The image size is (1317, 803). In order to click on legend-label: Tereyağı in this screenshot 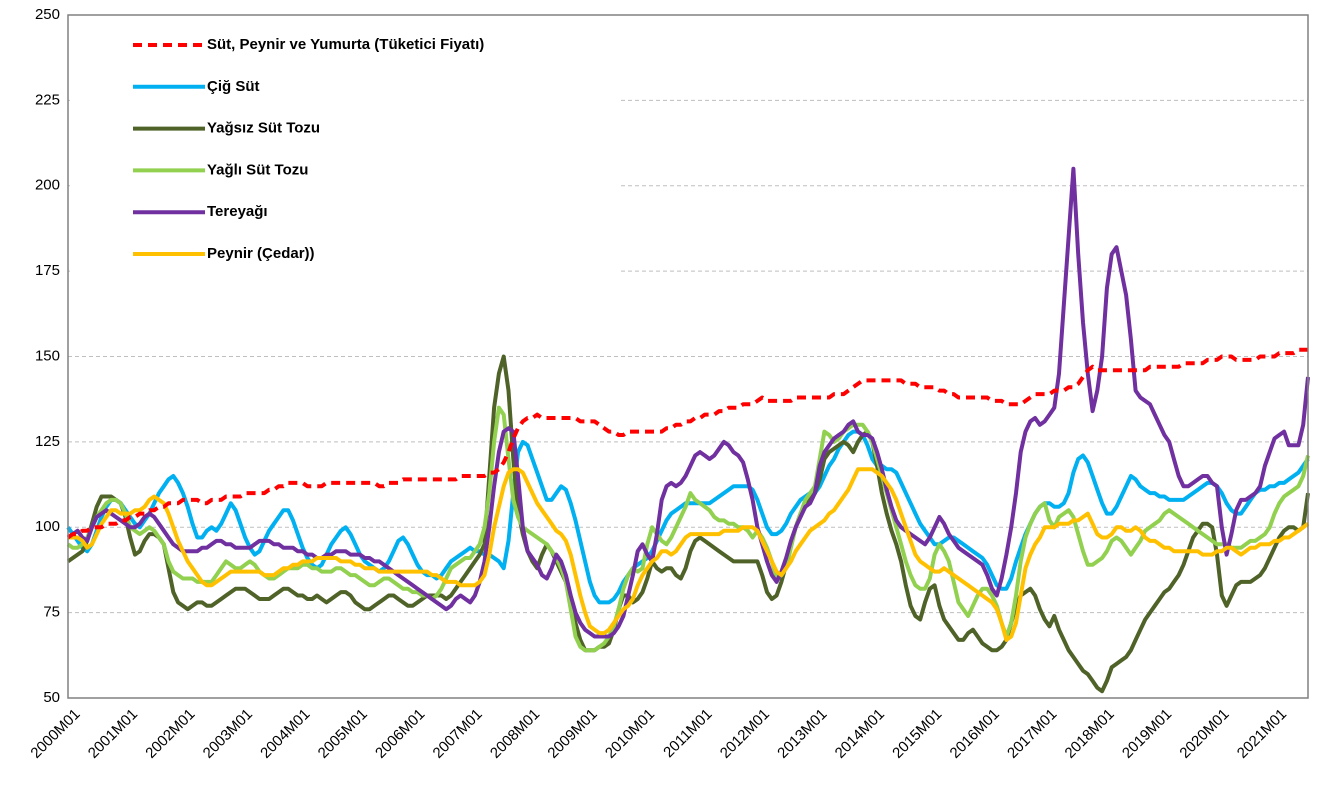, I will do `click(237, 211)`.